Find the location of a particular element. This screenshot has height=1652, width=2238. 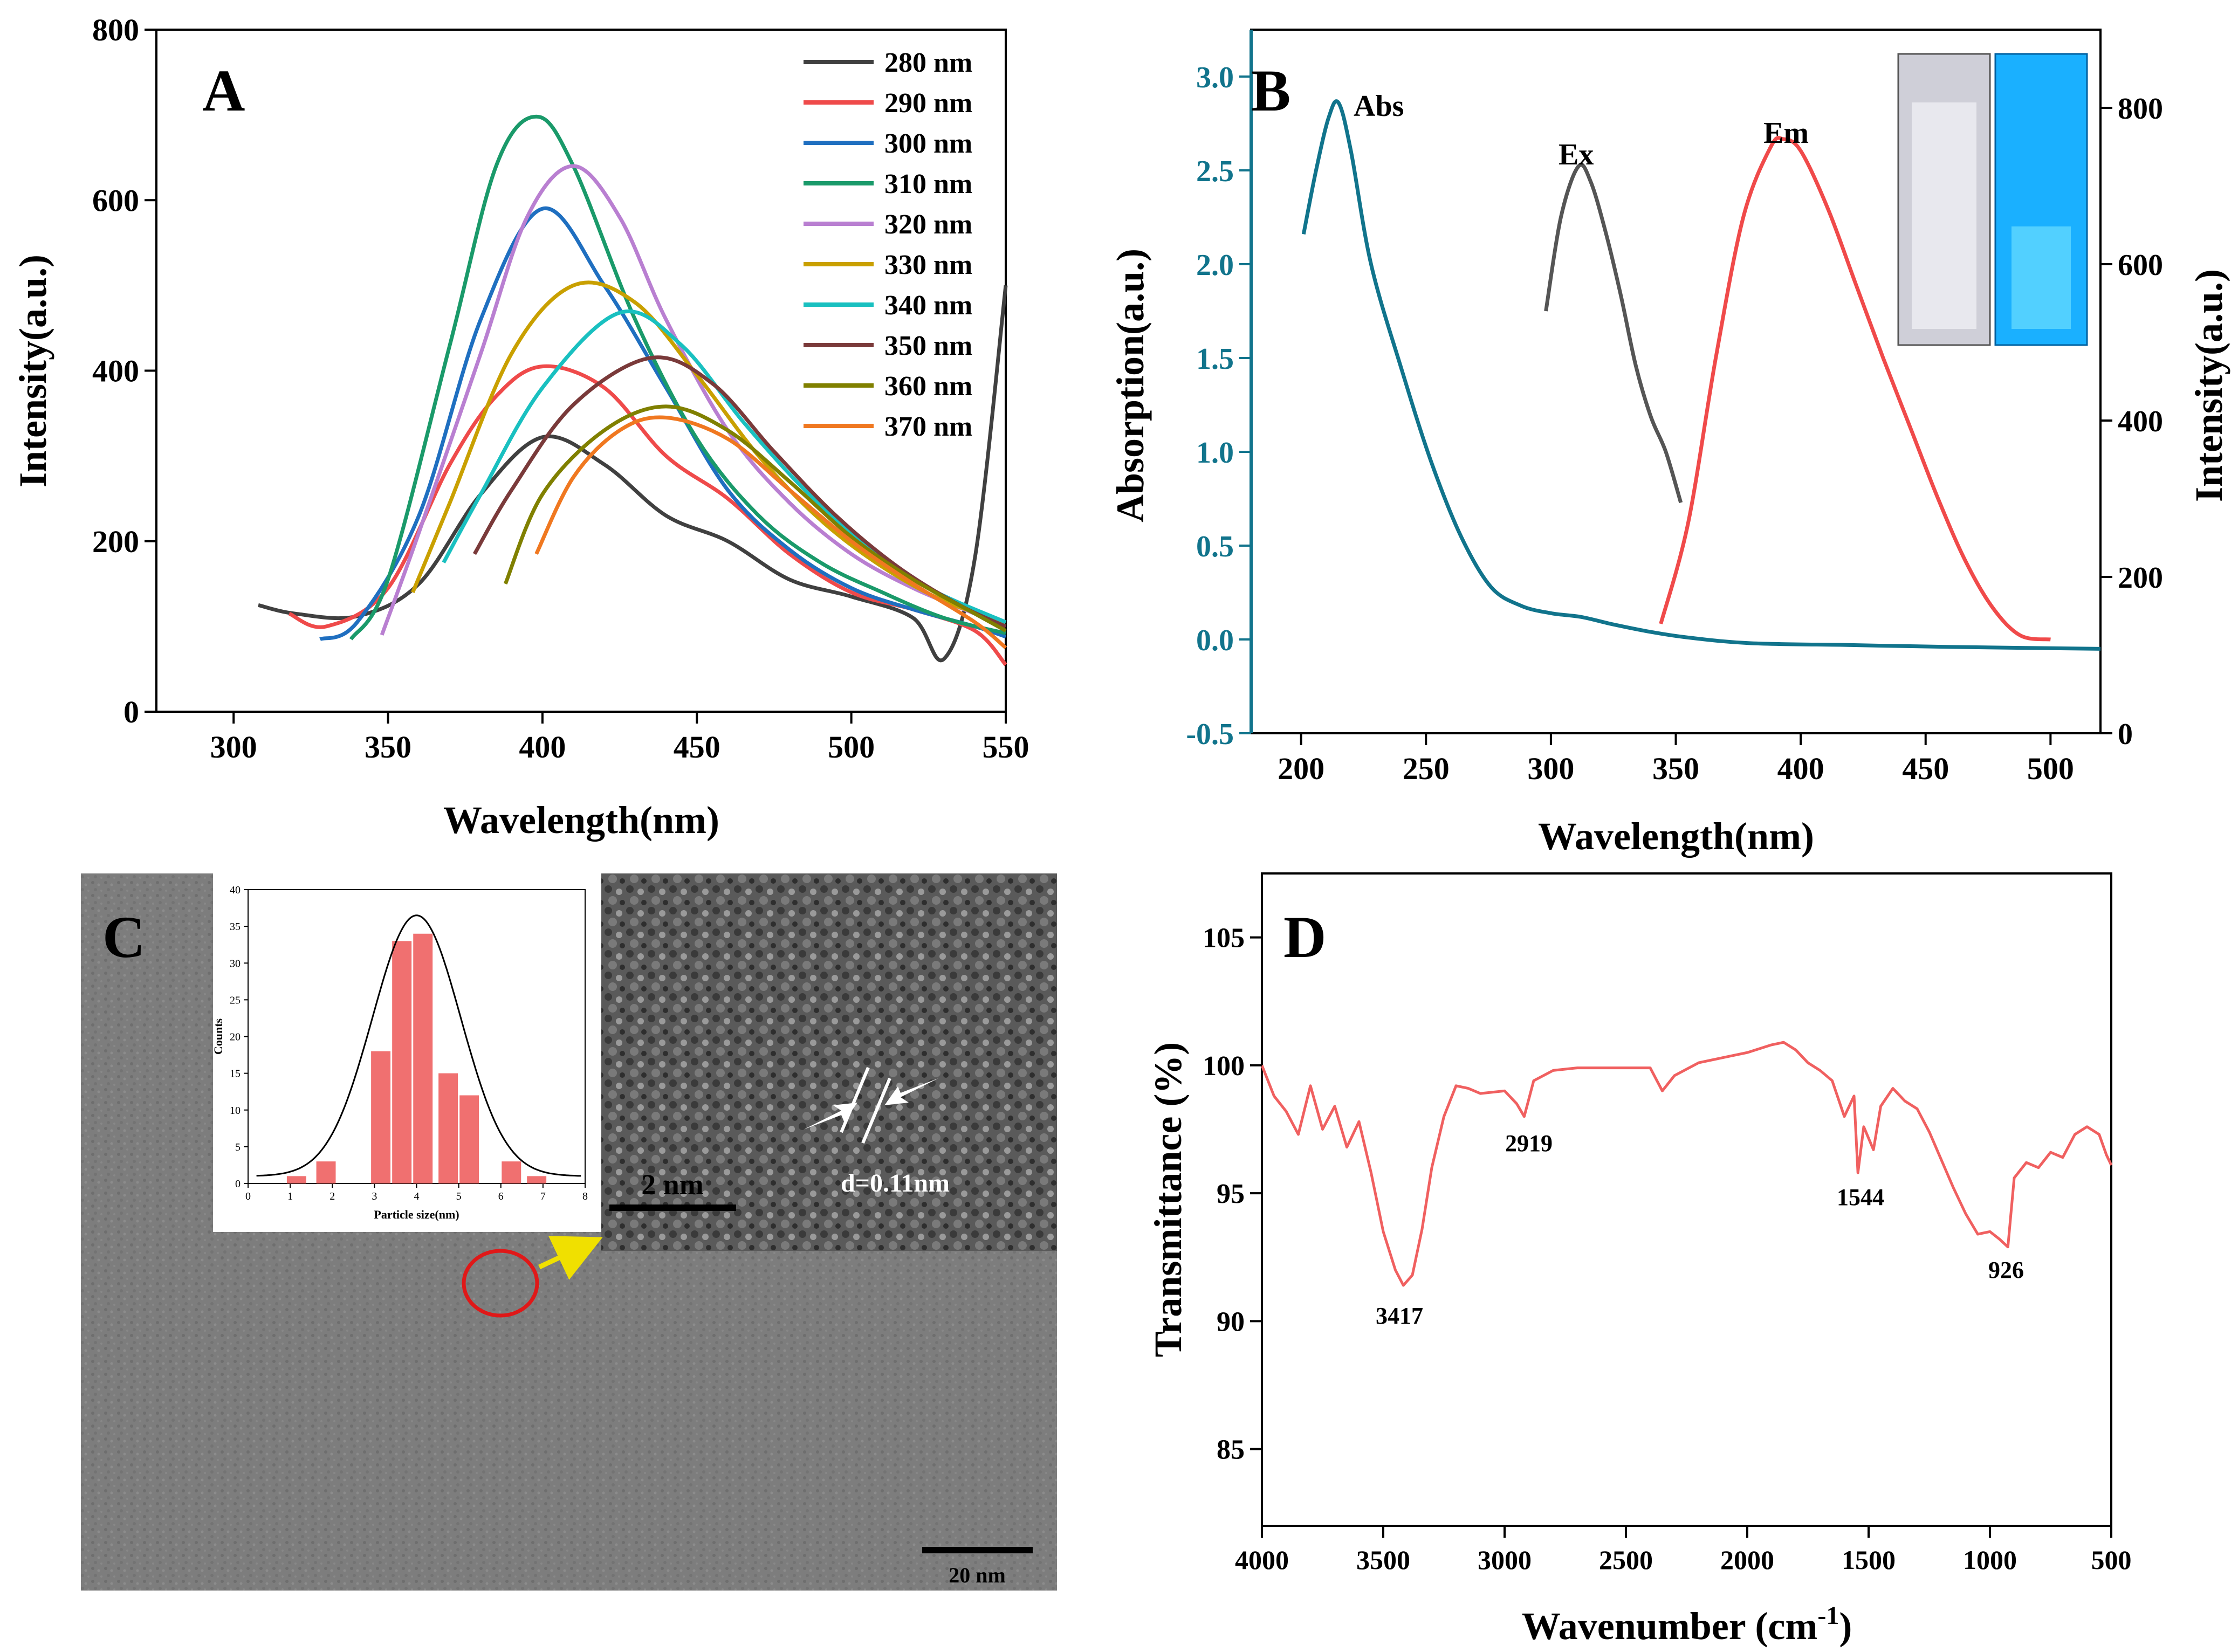

cuvette-photos is located at coordinates (1992, 199).